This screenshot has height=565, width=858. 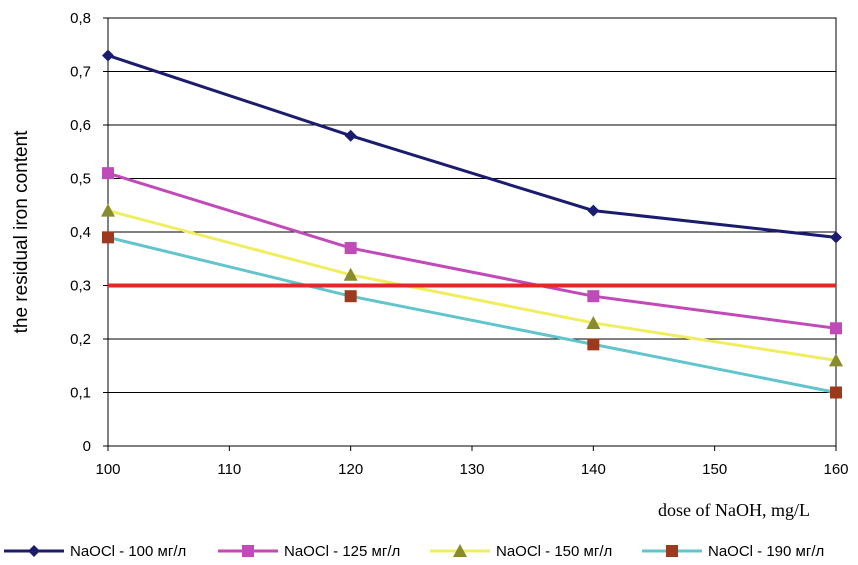 I want to click on y-tick-label: 0,4, so click(x=80, y=232).